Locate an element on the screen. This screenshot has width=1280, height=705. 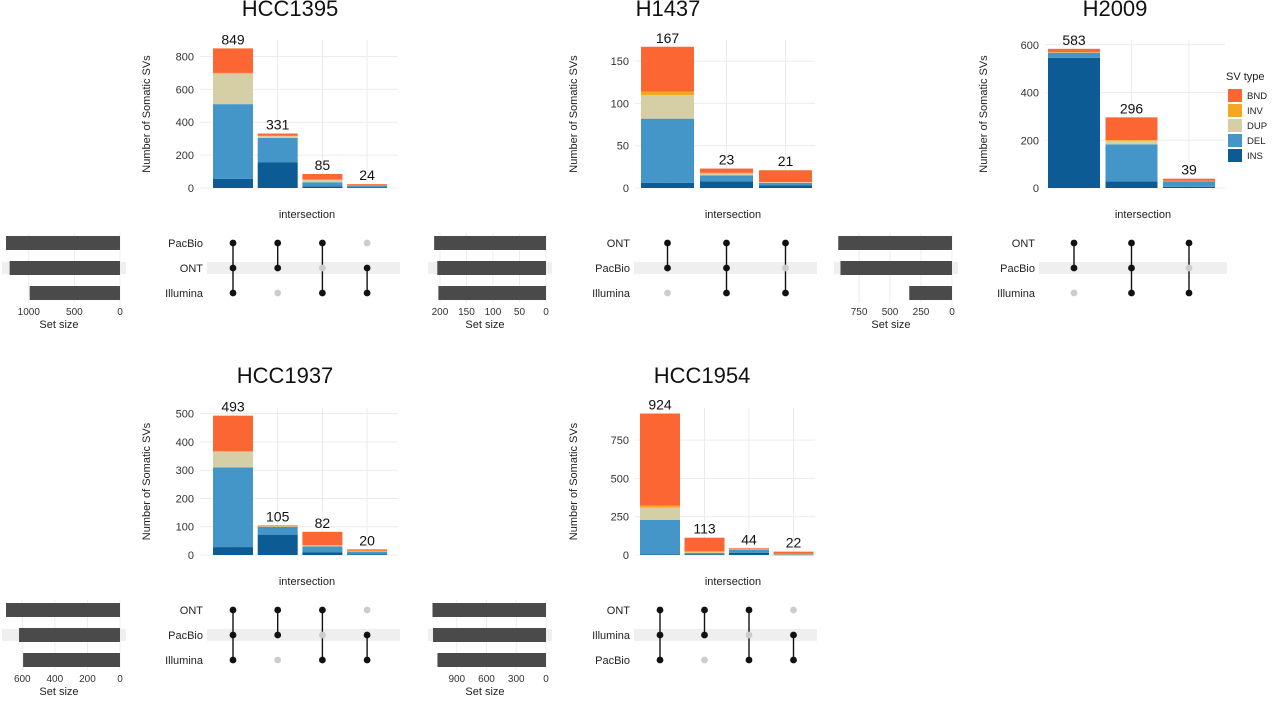
setsize-tick-label: 500 is located at coordinates (74, 312).